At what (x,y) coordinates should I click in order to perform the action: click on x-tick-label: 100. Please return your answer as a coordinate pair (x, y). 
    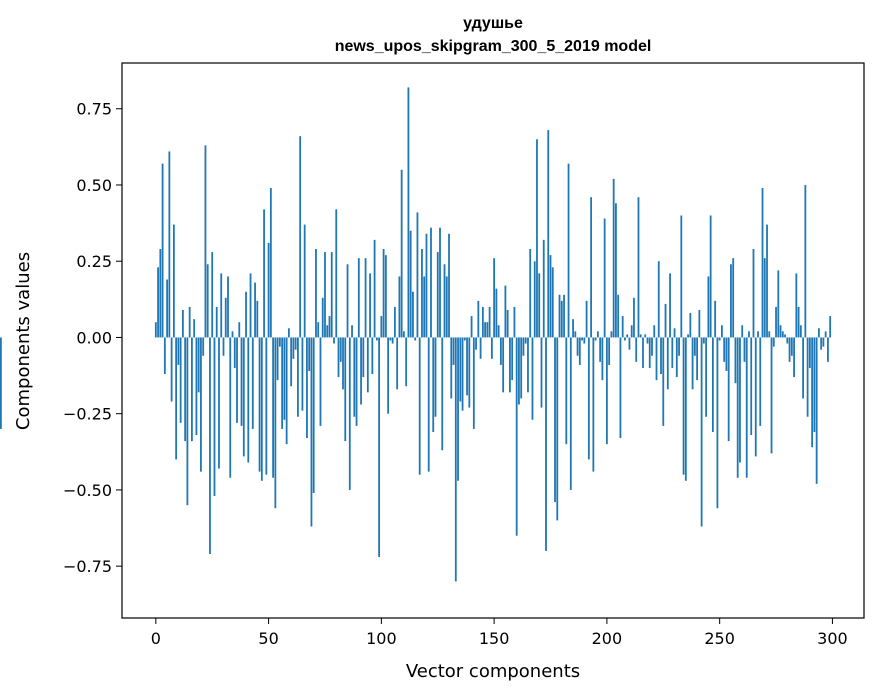
    Looking at the image, I should click on (381, 638).